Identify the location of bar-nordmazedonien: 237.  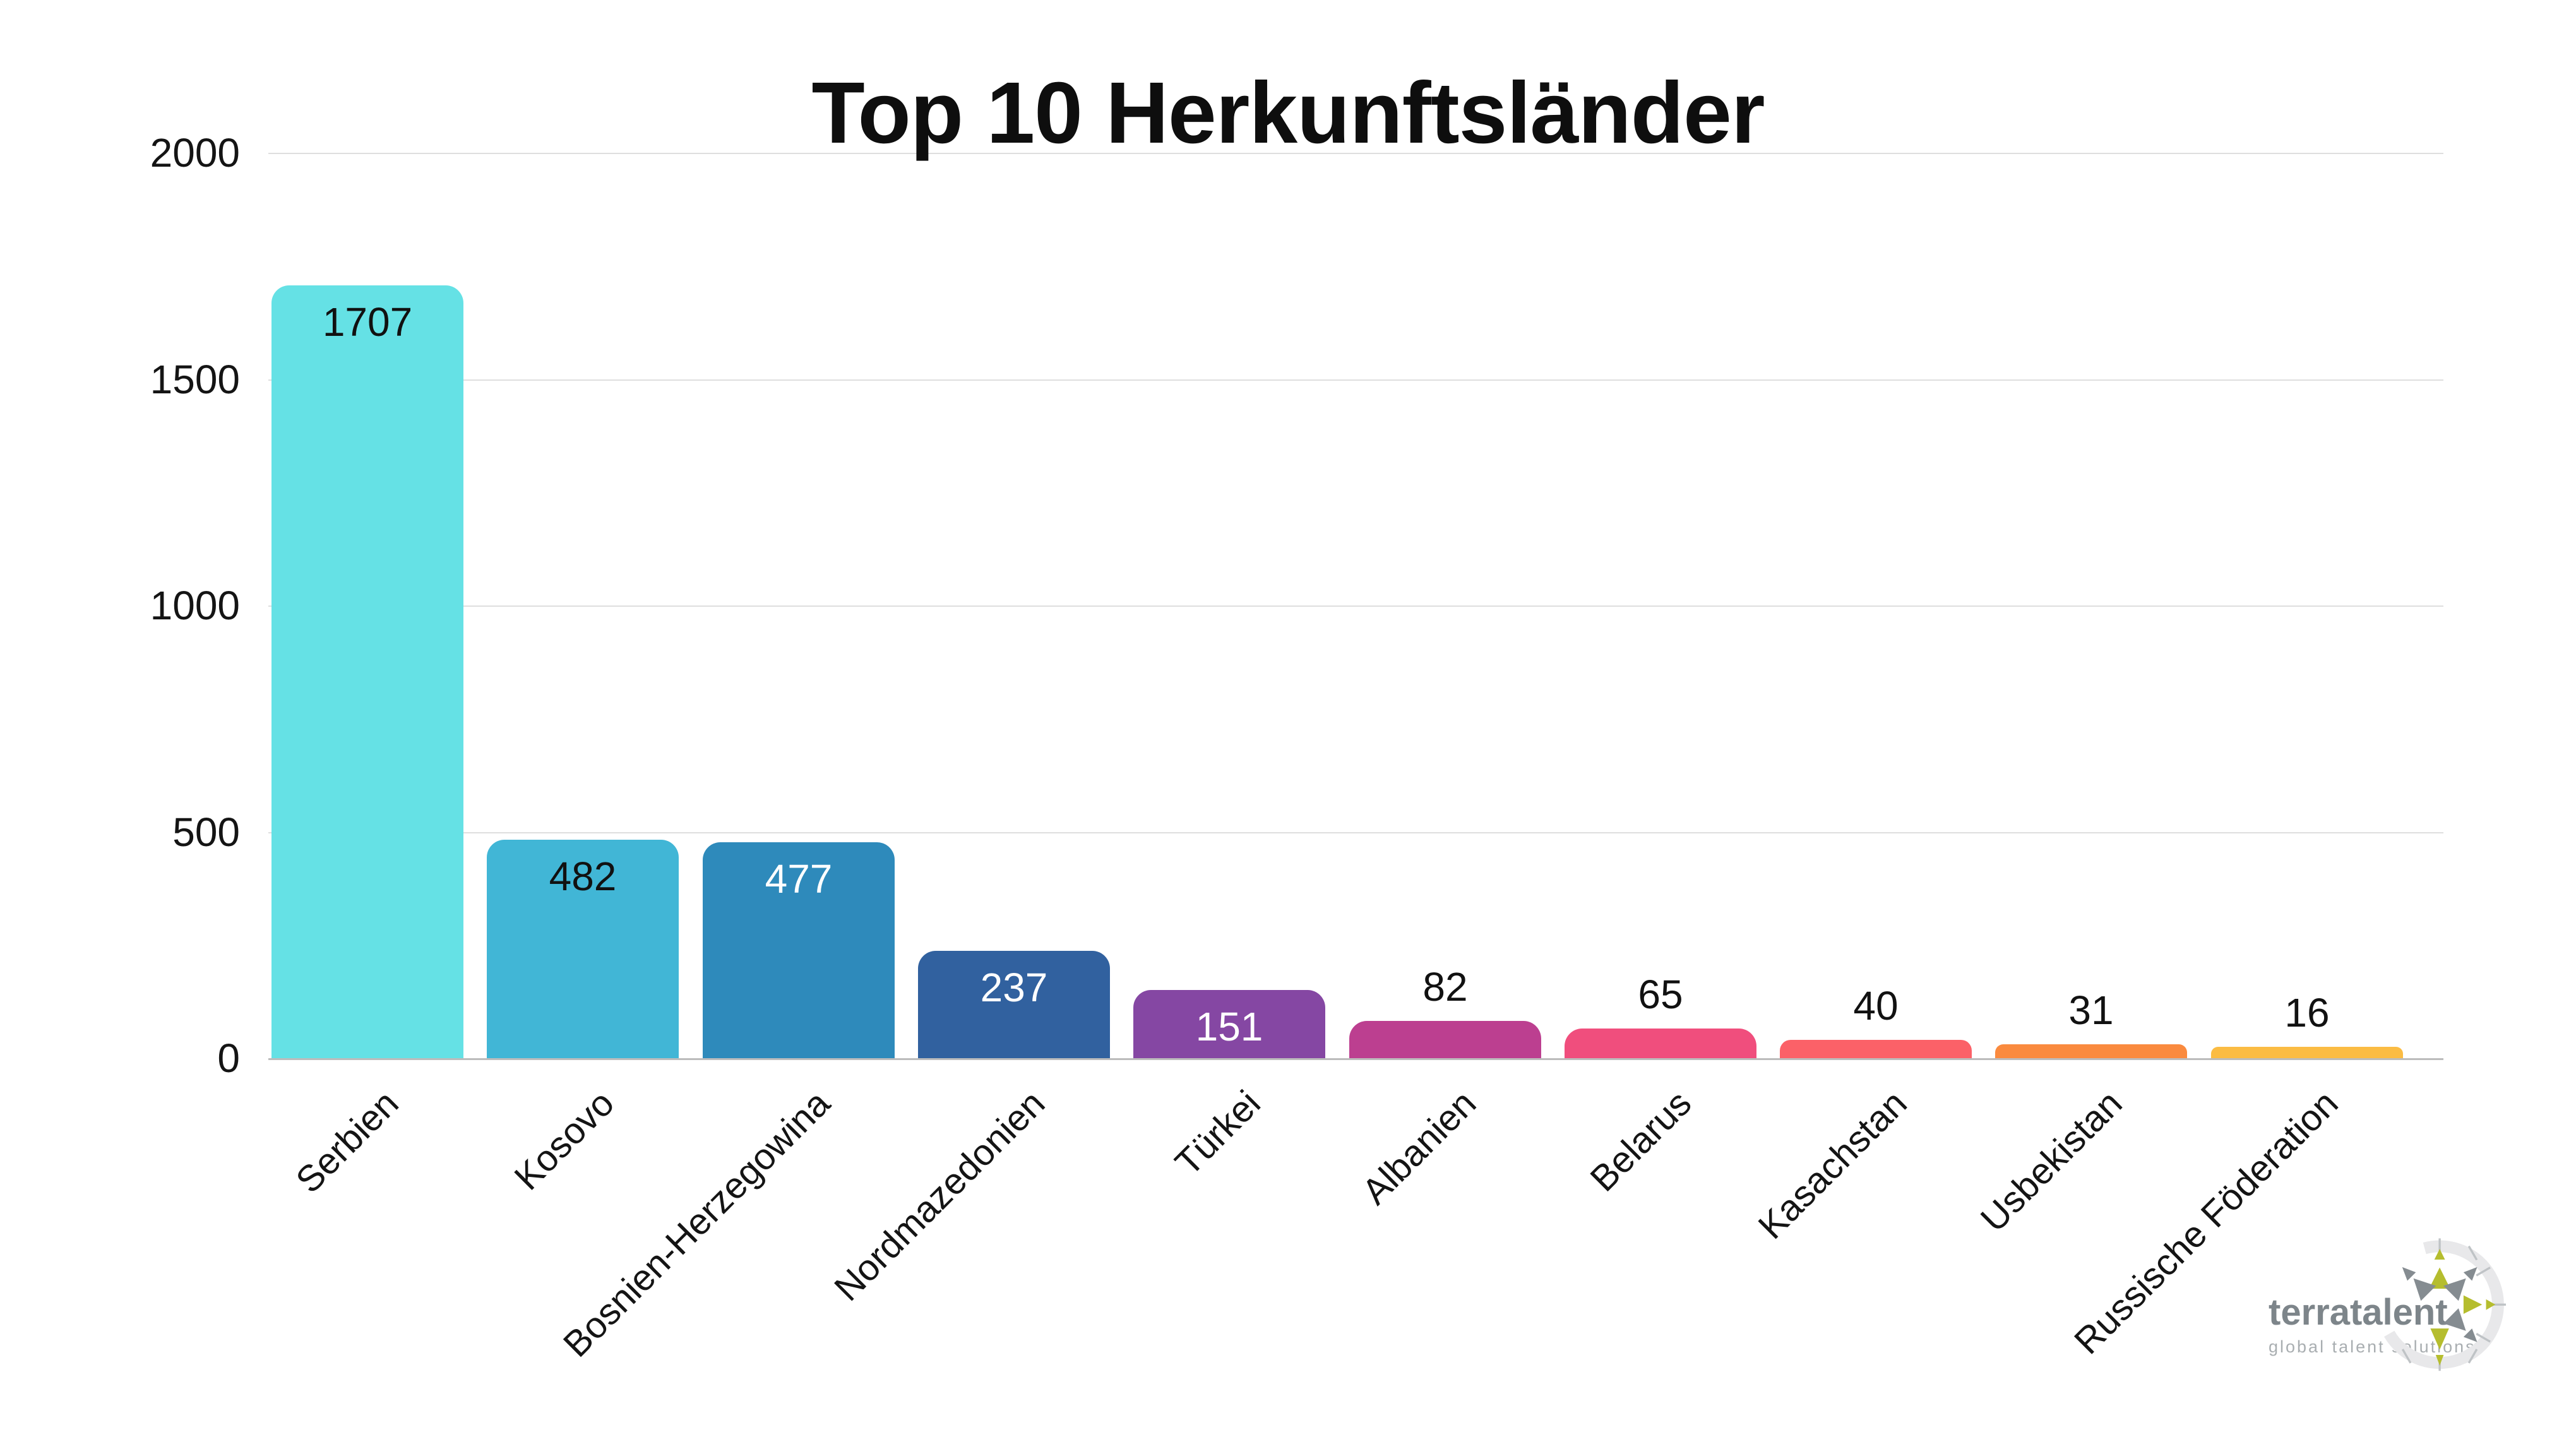
(1014, 1004).